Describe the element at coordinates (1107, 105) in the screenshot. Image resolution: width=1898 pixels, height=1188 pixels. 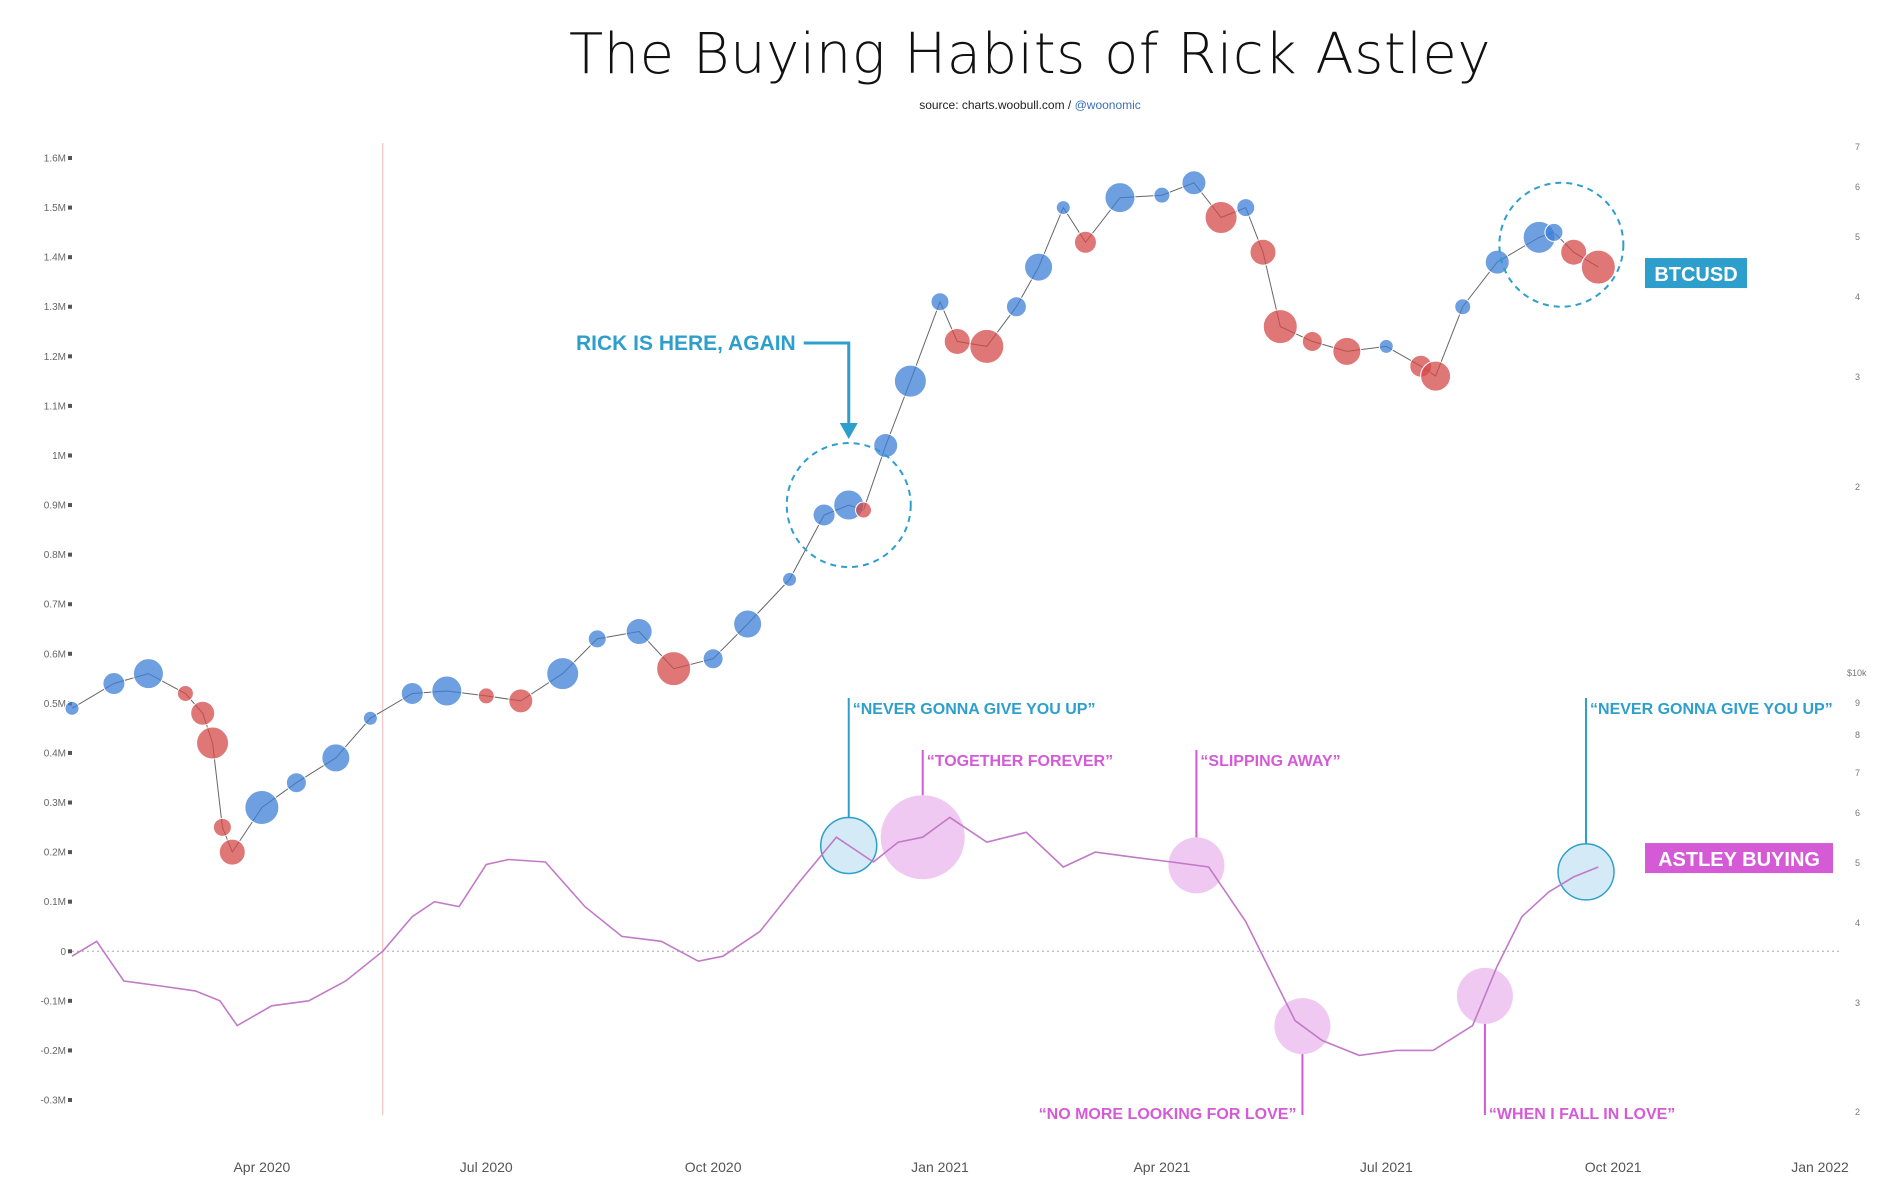
I see `source-handle-link: @woonomic` at that location.